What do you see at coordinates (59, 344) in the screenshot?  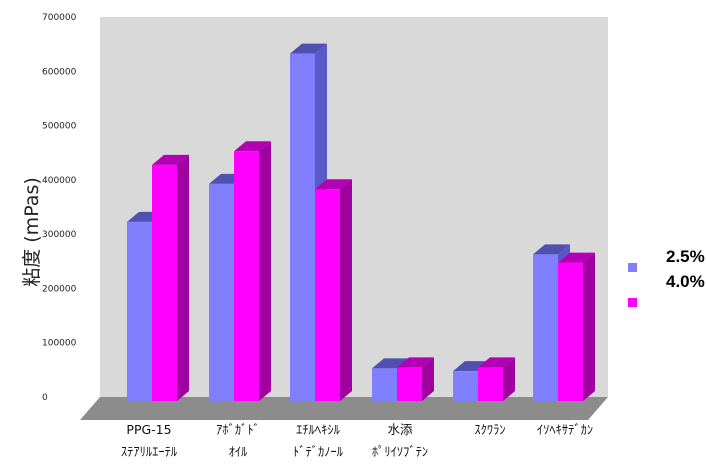 I see `y-tick-label: 100000` at bounding box center [59, 344].